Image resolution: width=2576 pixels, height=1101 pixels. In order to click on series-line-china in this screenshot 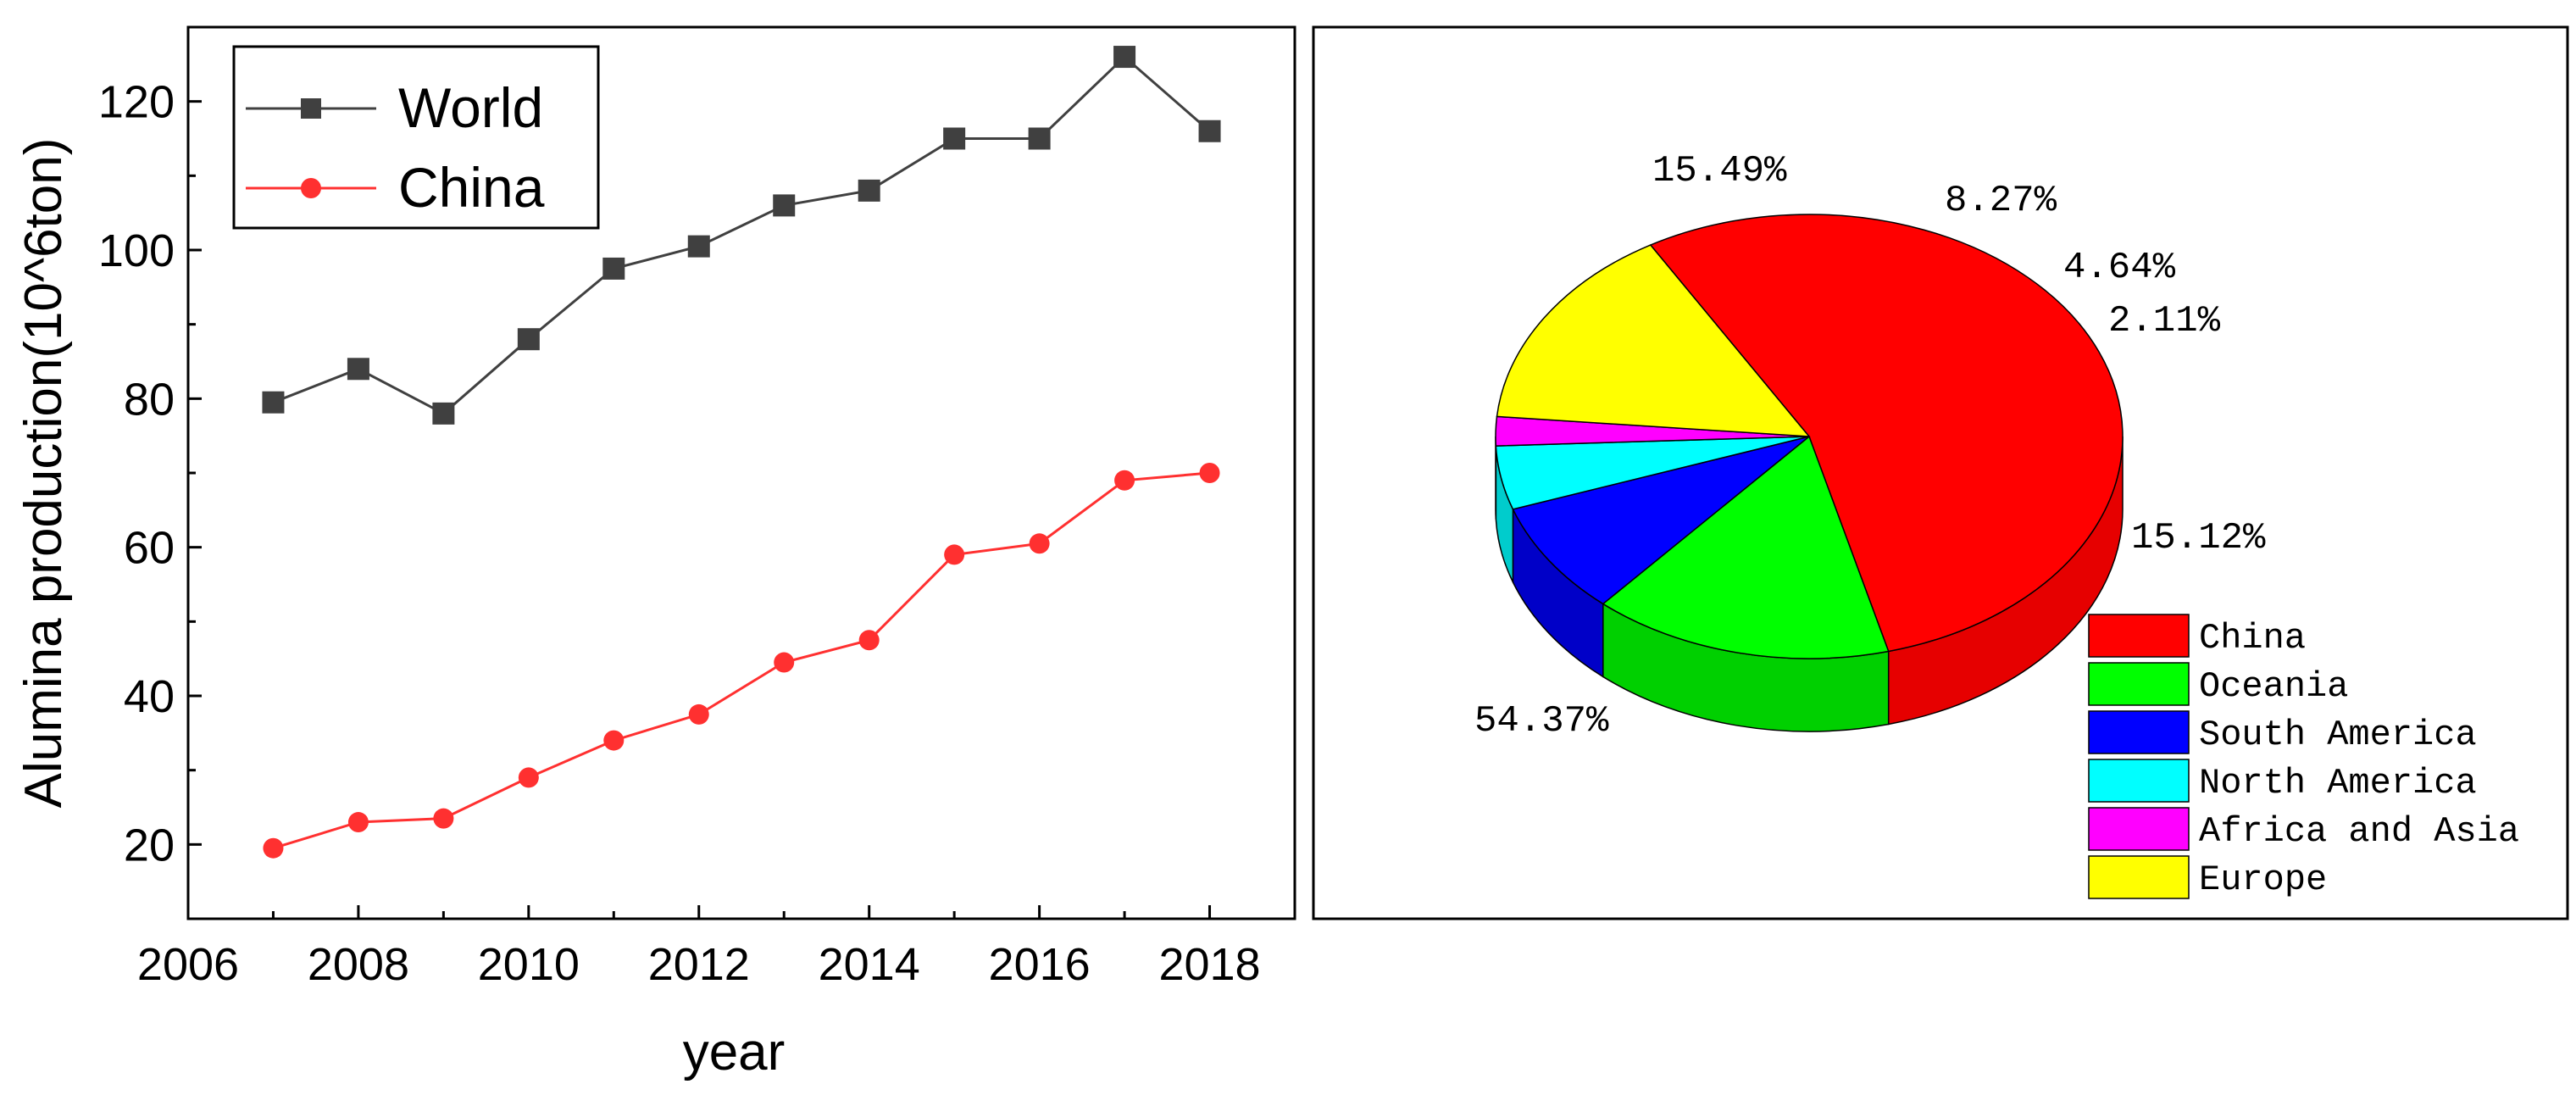, I will do `click(741, 660)`.